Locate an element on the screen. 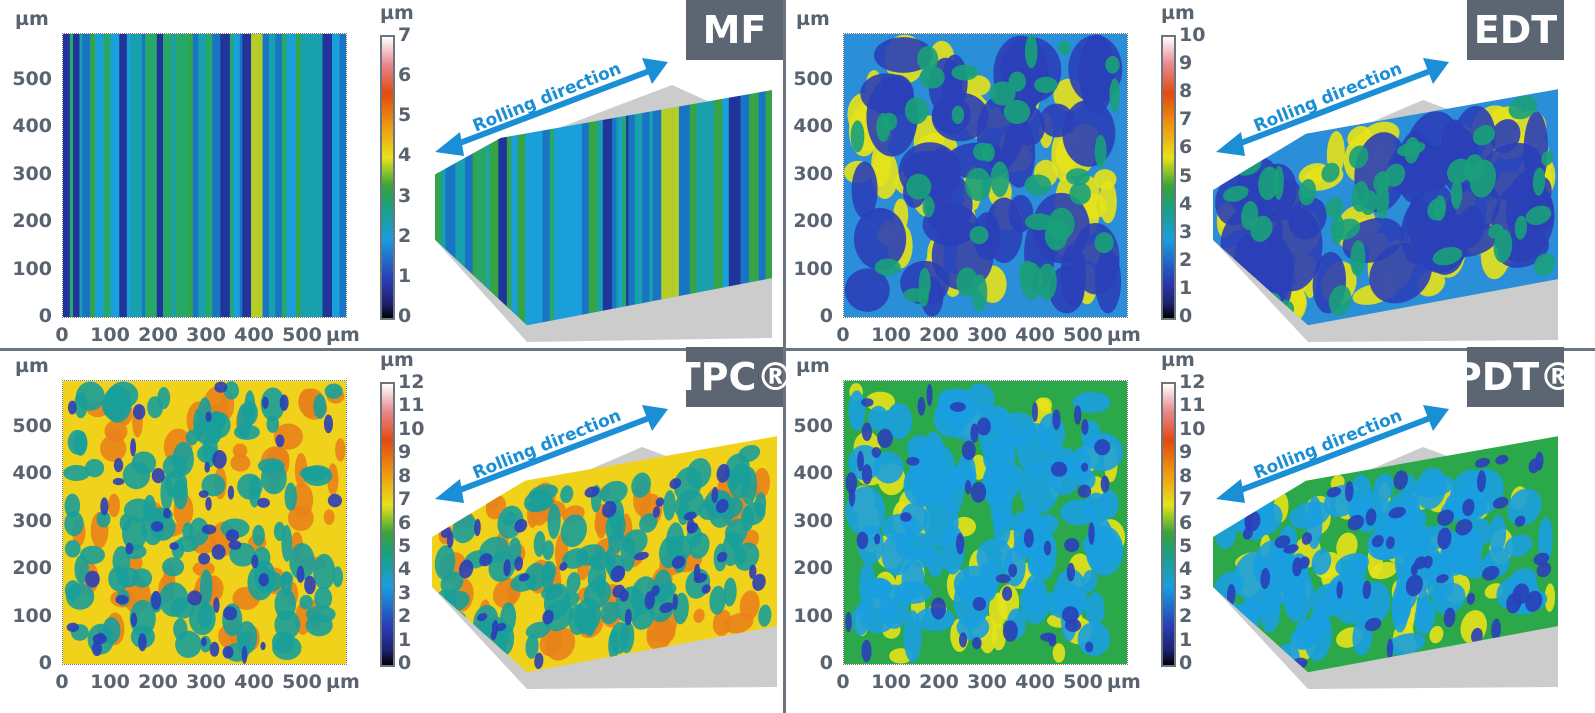 This screenshot has width=1595, height=713. x-tick-label: 400 is located at coordinates (254, 335).